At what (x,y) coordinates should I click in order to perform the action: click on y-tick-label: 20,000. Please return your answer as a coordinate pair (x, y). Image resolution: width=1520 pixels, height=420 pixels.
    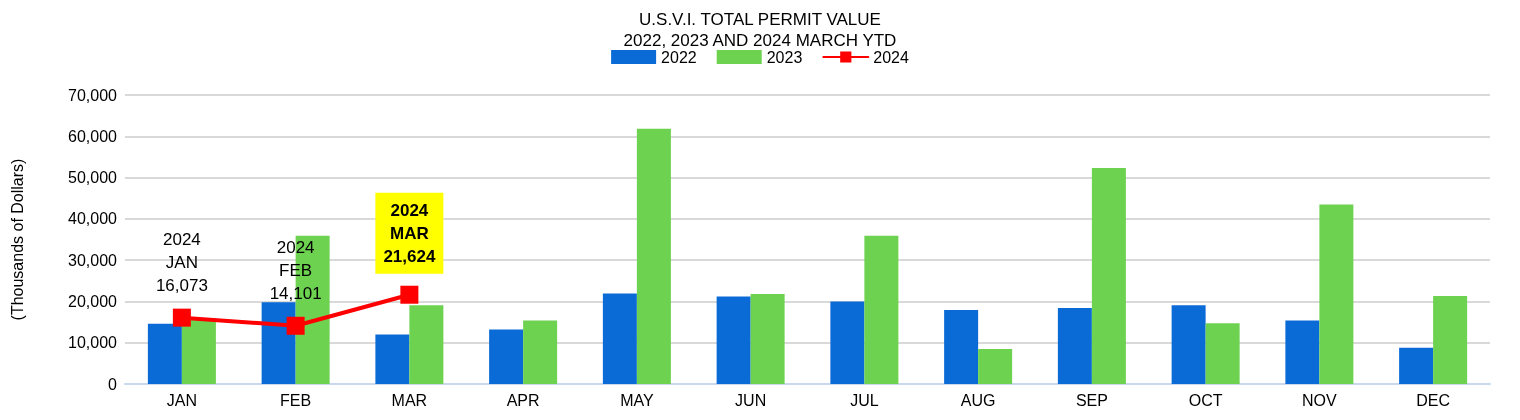
    Looking at the image, I should click on (93, 301).